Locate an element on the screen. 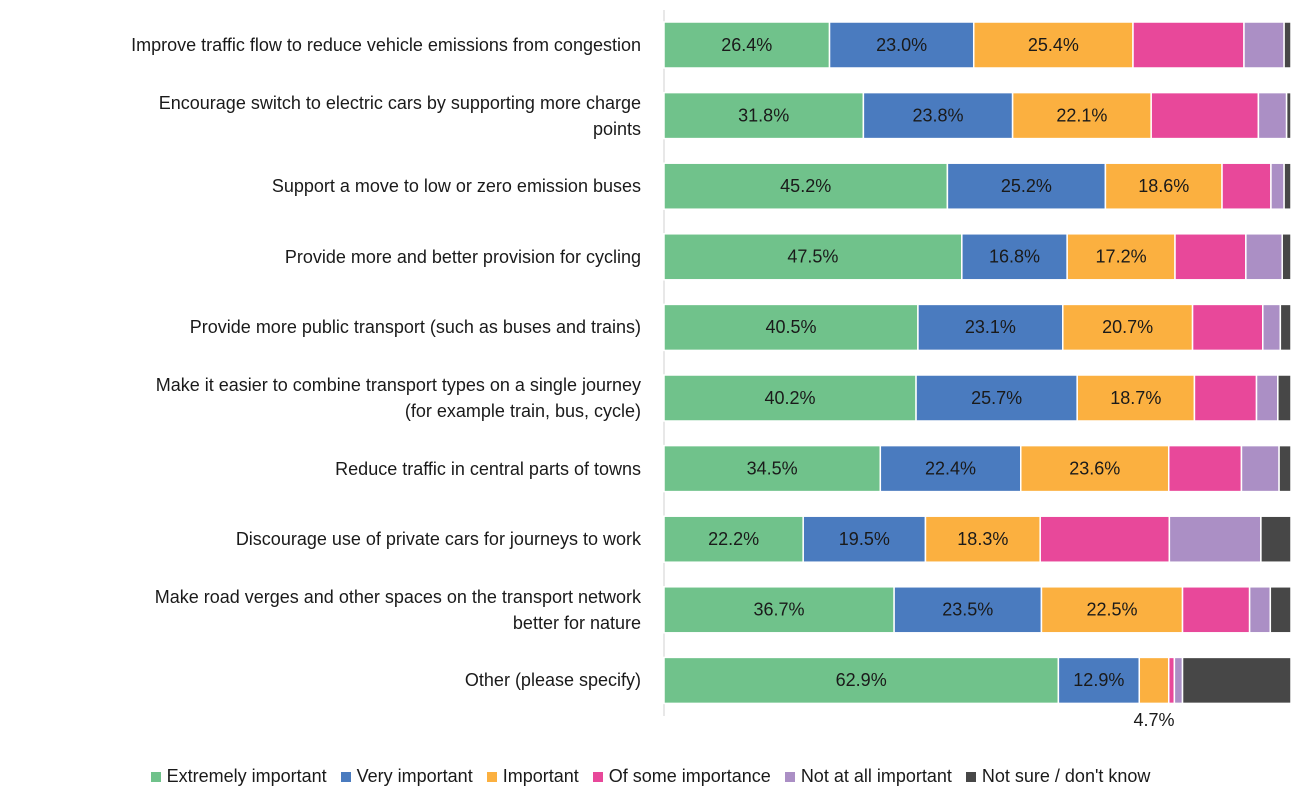 Image resolution: width=1301 pixels, height=801 pixels. legend-item: Very important is located at coordinates (406, 776).